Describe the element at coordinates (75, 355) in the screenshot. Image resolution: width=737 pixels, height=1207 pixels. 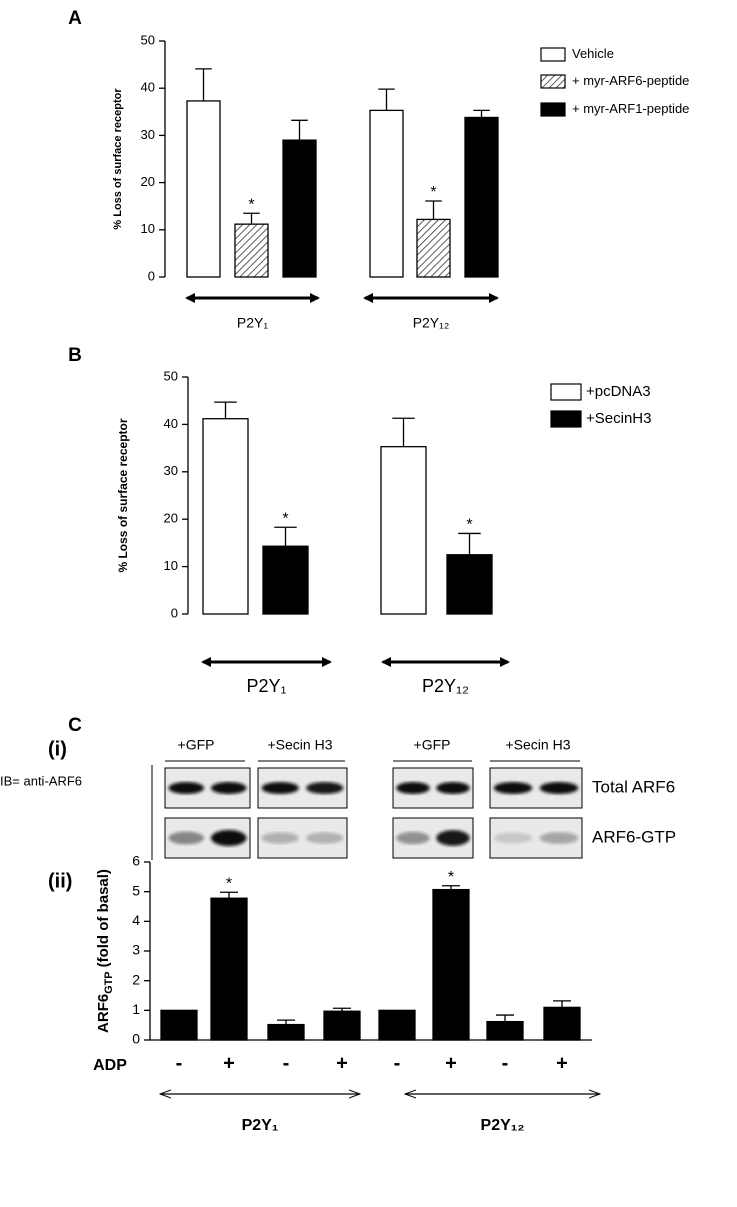
I see `panel-label: B` at that location.